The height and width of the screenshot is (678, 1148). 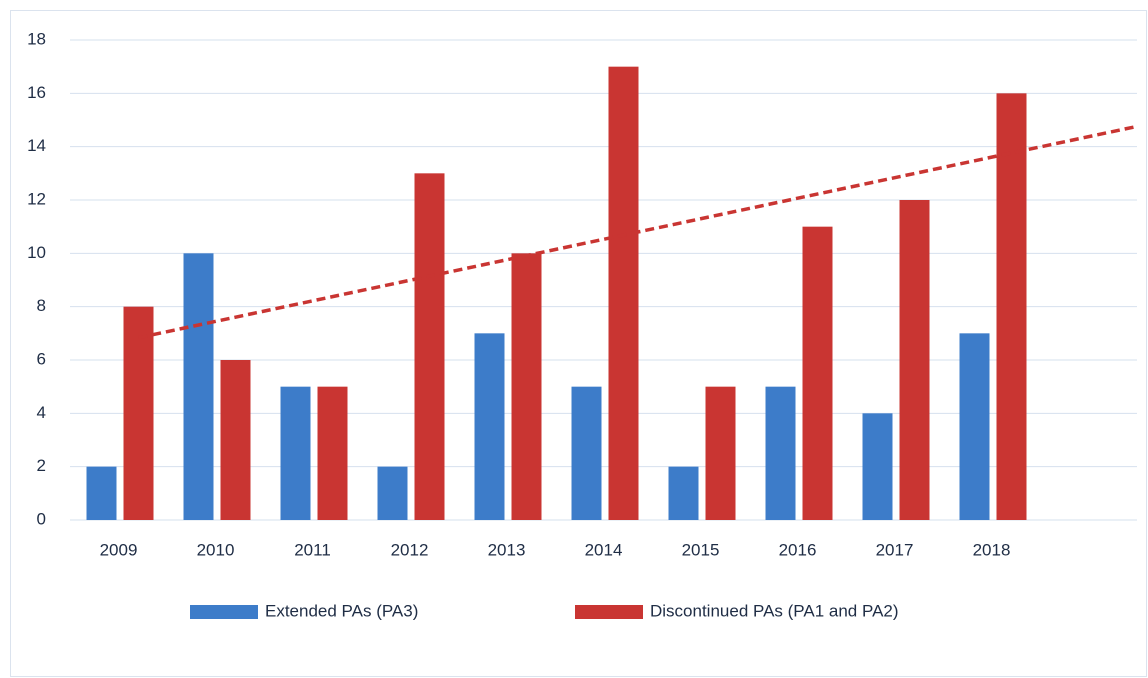 What do you see at coordinates (119, 549) in the screenshot?
I see `x-tick-label: 2009` at bounding box center [119, 549].